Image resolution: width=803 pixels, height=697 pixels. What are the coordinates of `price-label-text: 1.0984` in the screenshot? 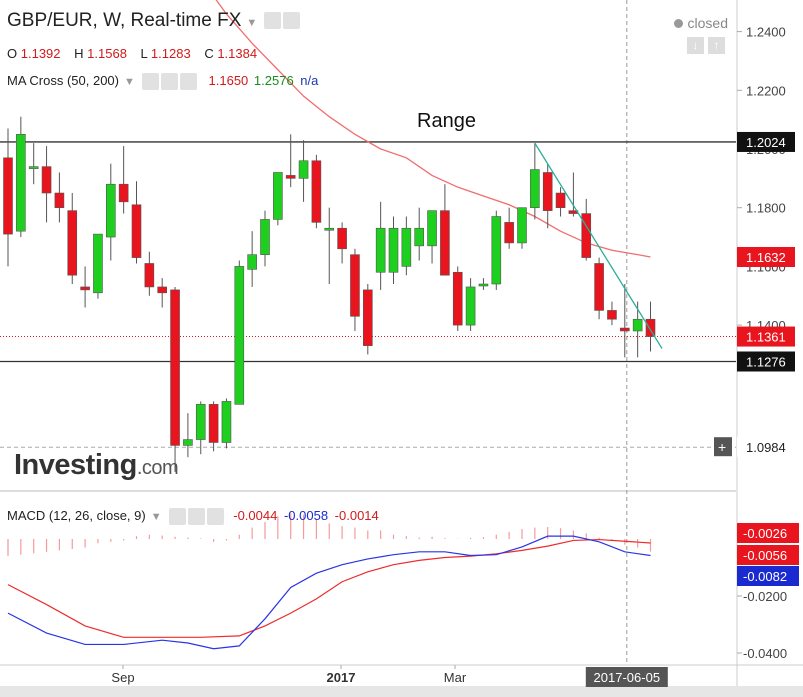 It's located at (766, 447).